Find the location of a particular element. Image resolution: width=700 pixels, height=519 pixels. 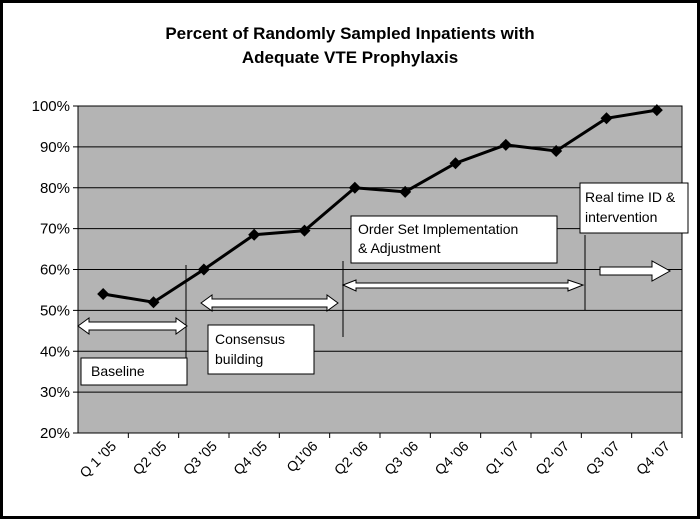

x-tick-label: Q1'06 is located at coordinates (302, 457).